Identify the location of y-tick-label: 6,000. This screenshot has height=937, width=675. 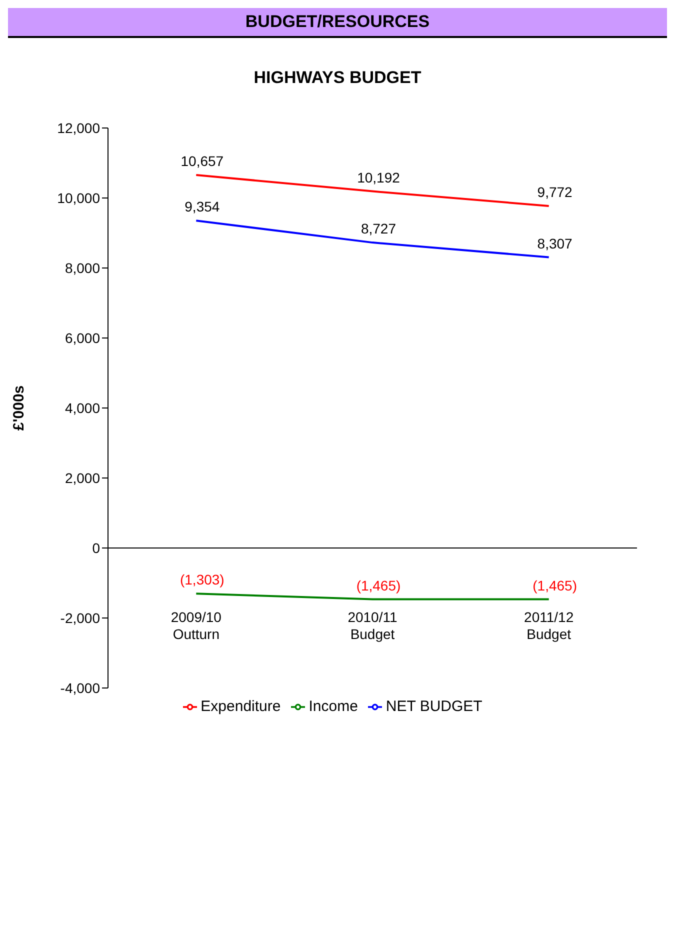
(82, 338).